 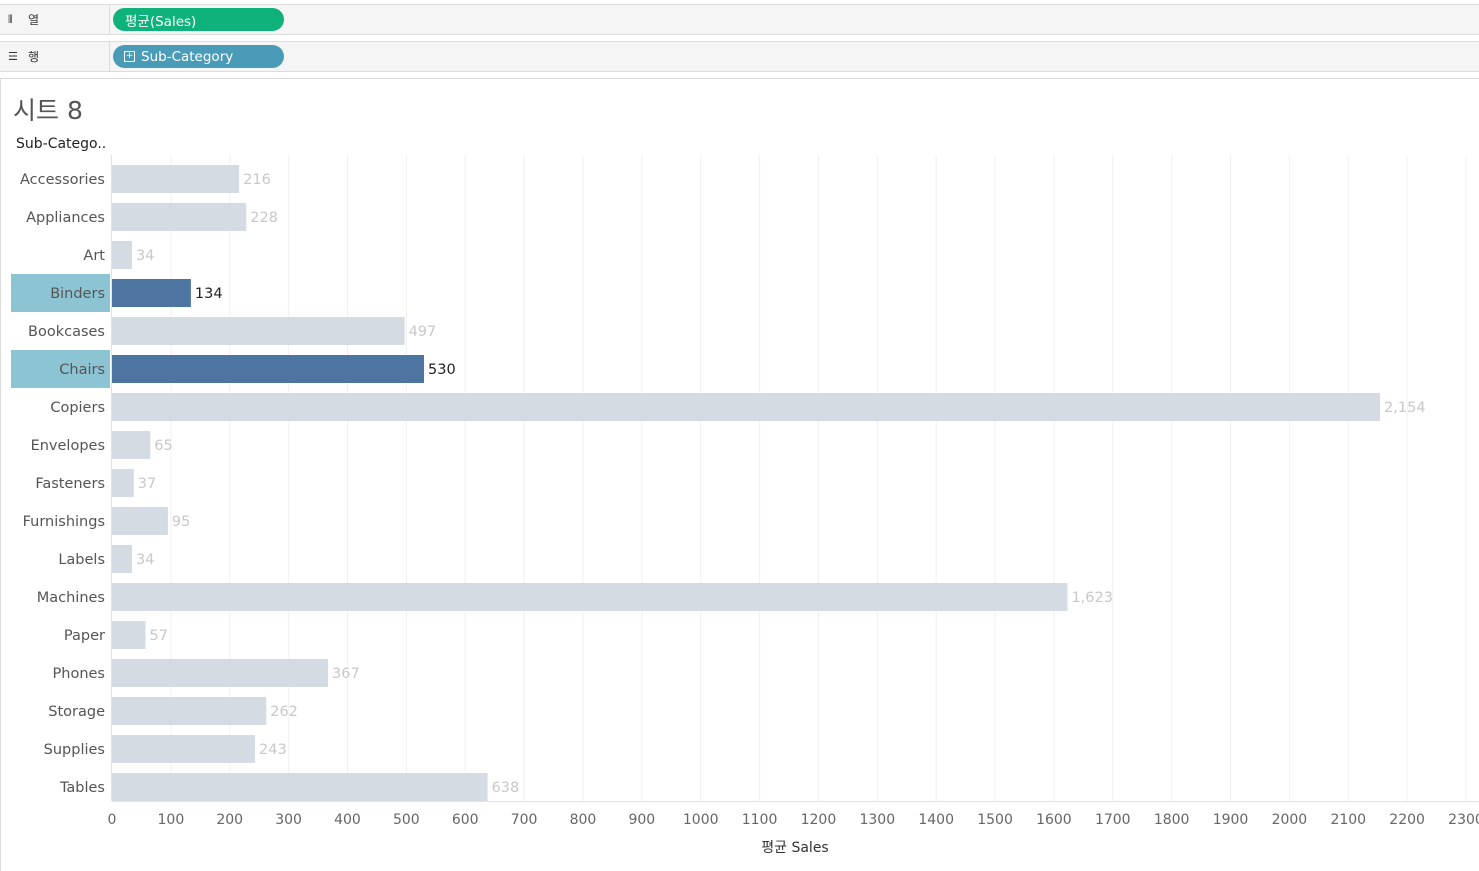 I want to click on x-tick-label: 0, so click(x=112, y=820).